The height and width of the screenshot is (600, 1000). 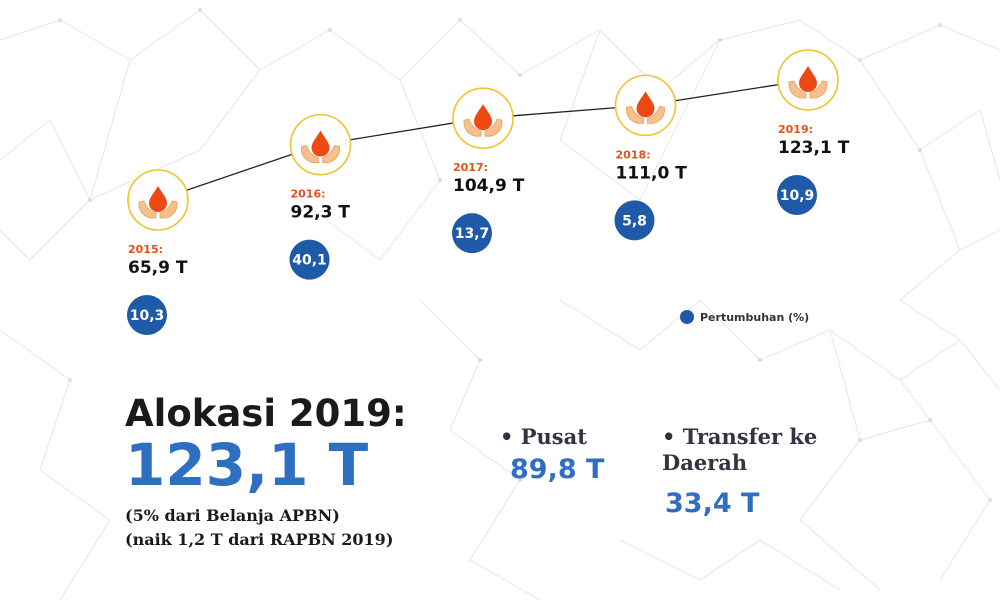 I want to click on allocation-note-share: (5% dari Belanja APBN), so click(x=232, y=515).